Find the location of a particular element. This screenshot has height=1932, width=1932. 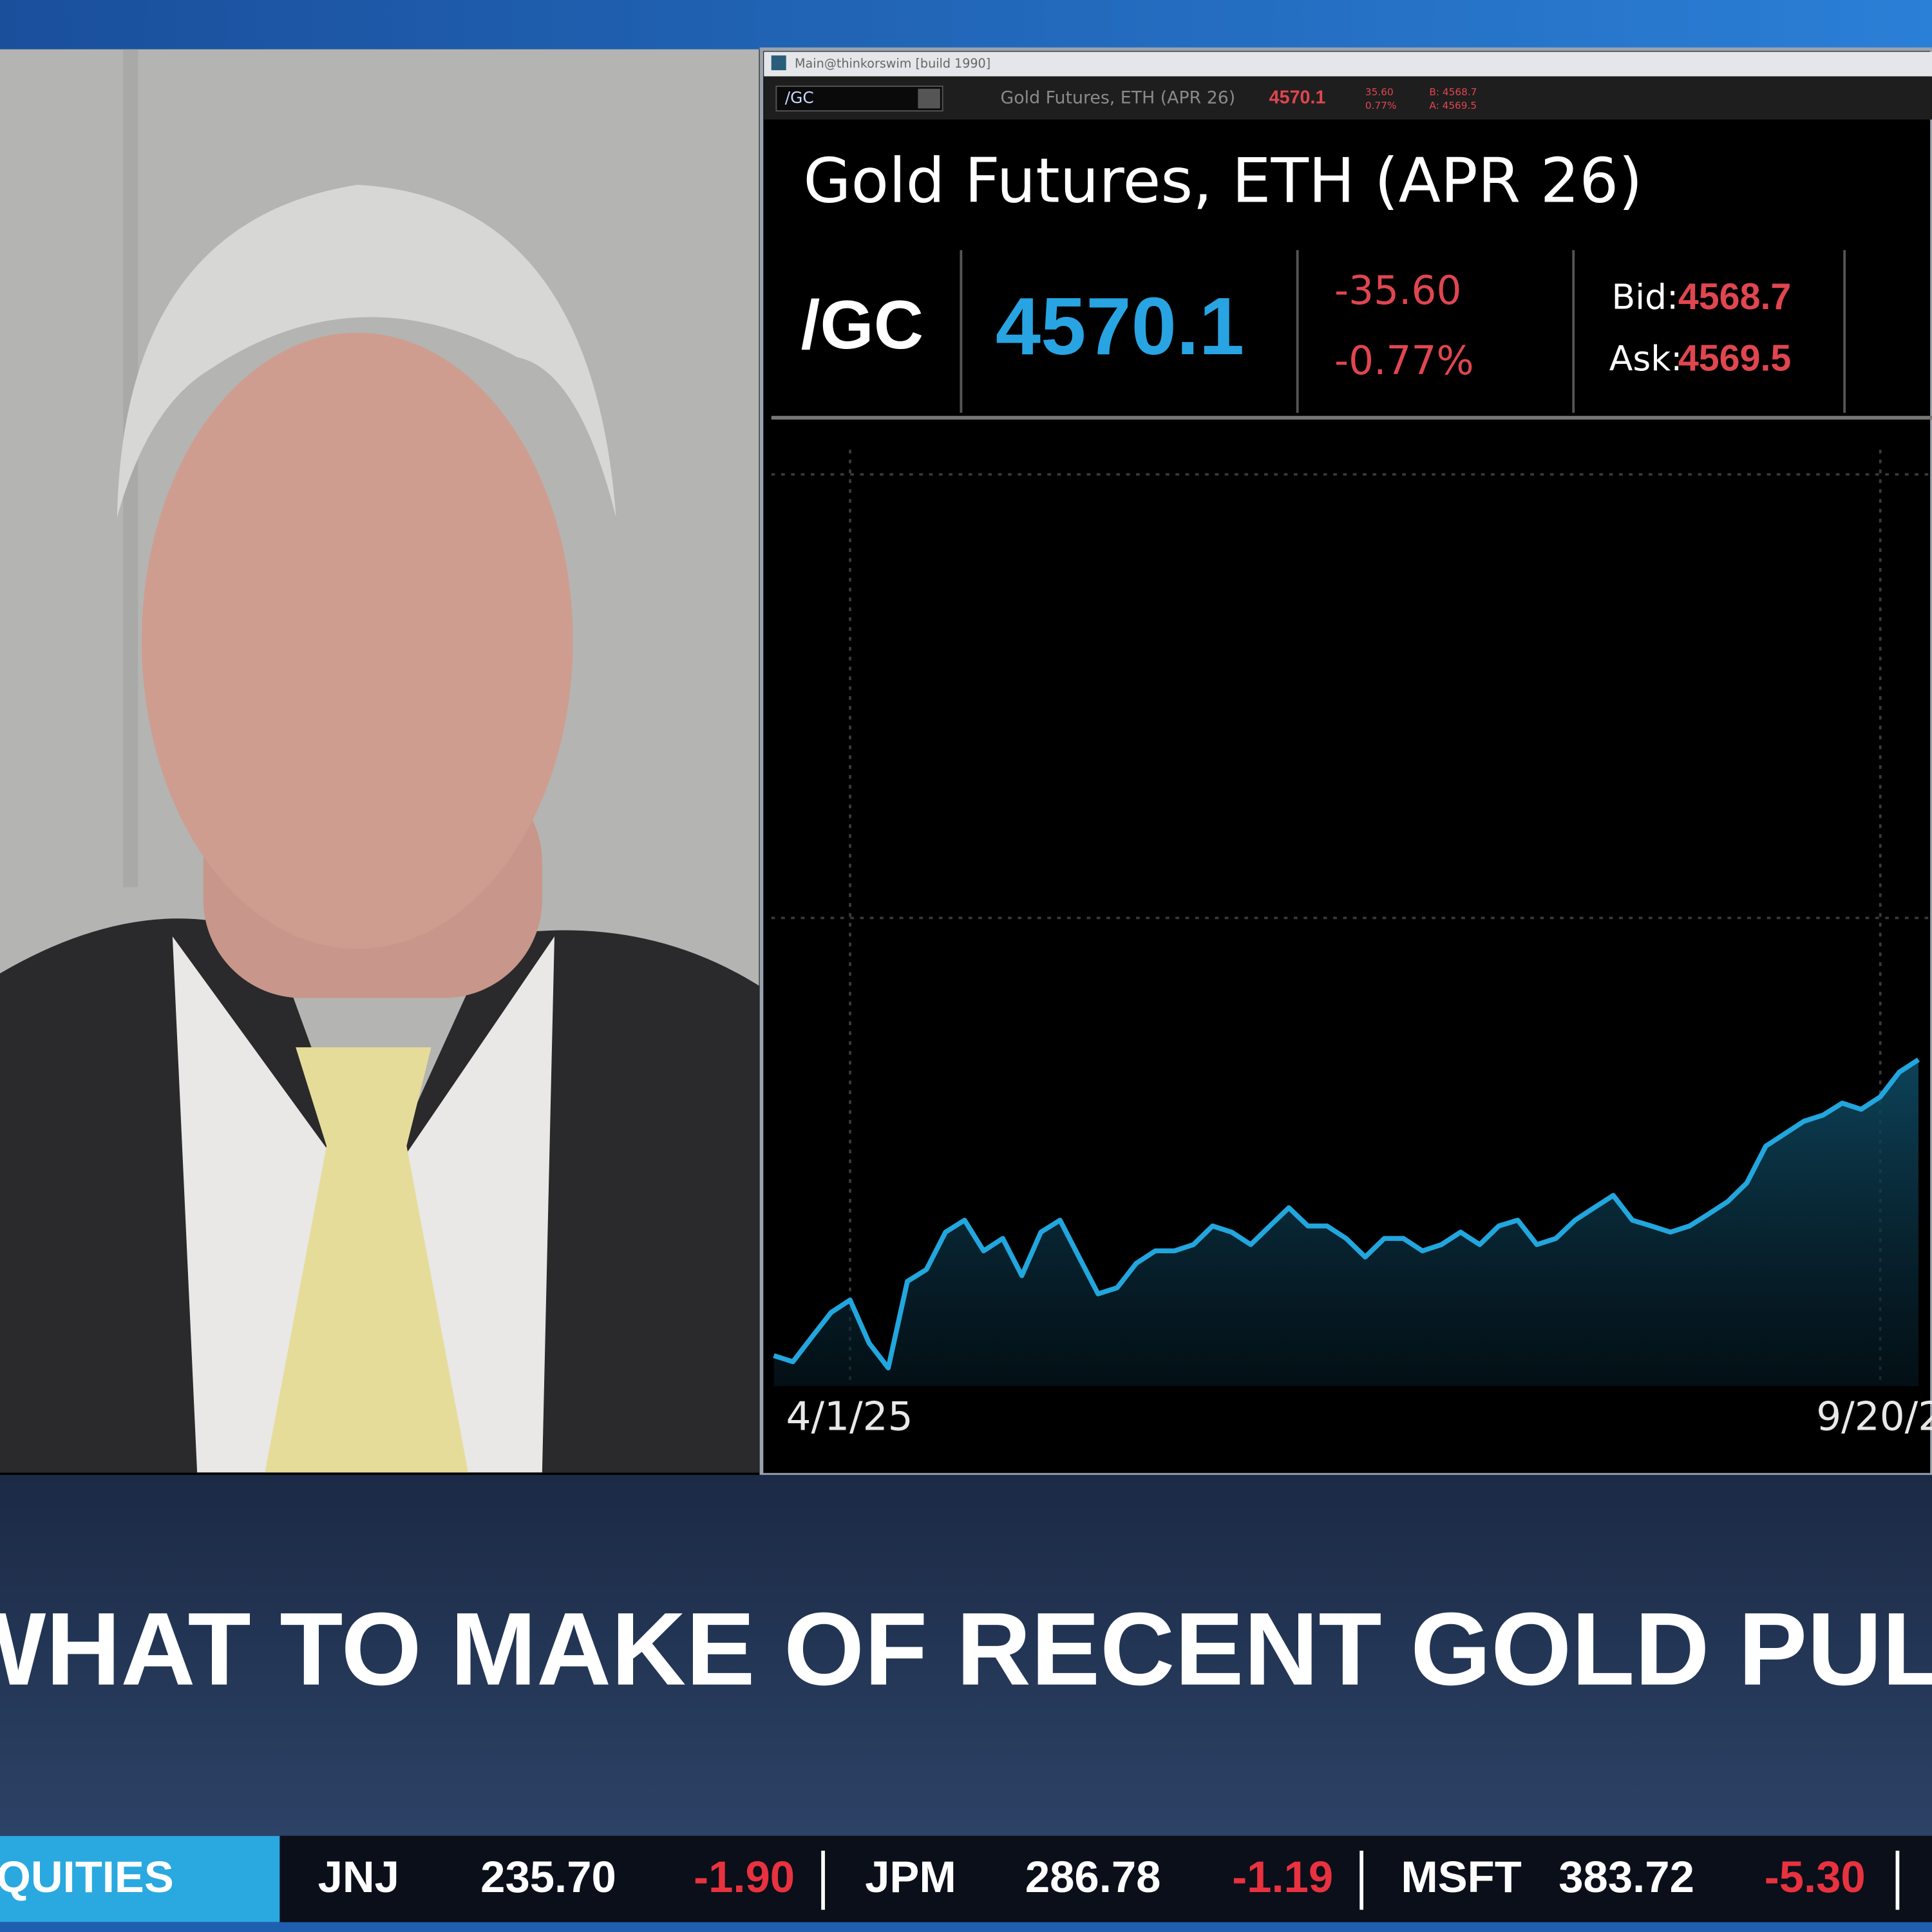

line-area is located at coordinates (1345, 1223).